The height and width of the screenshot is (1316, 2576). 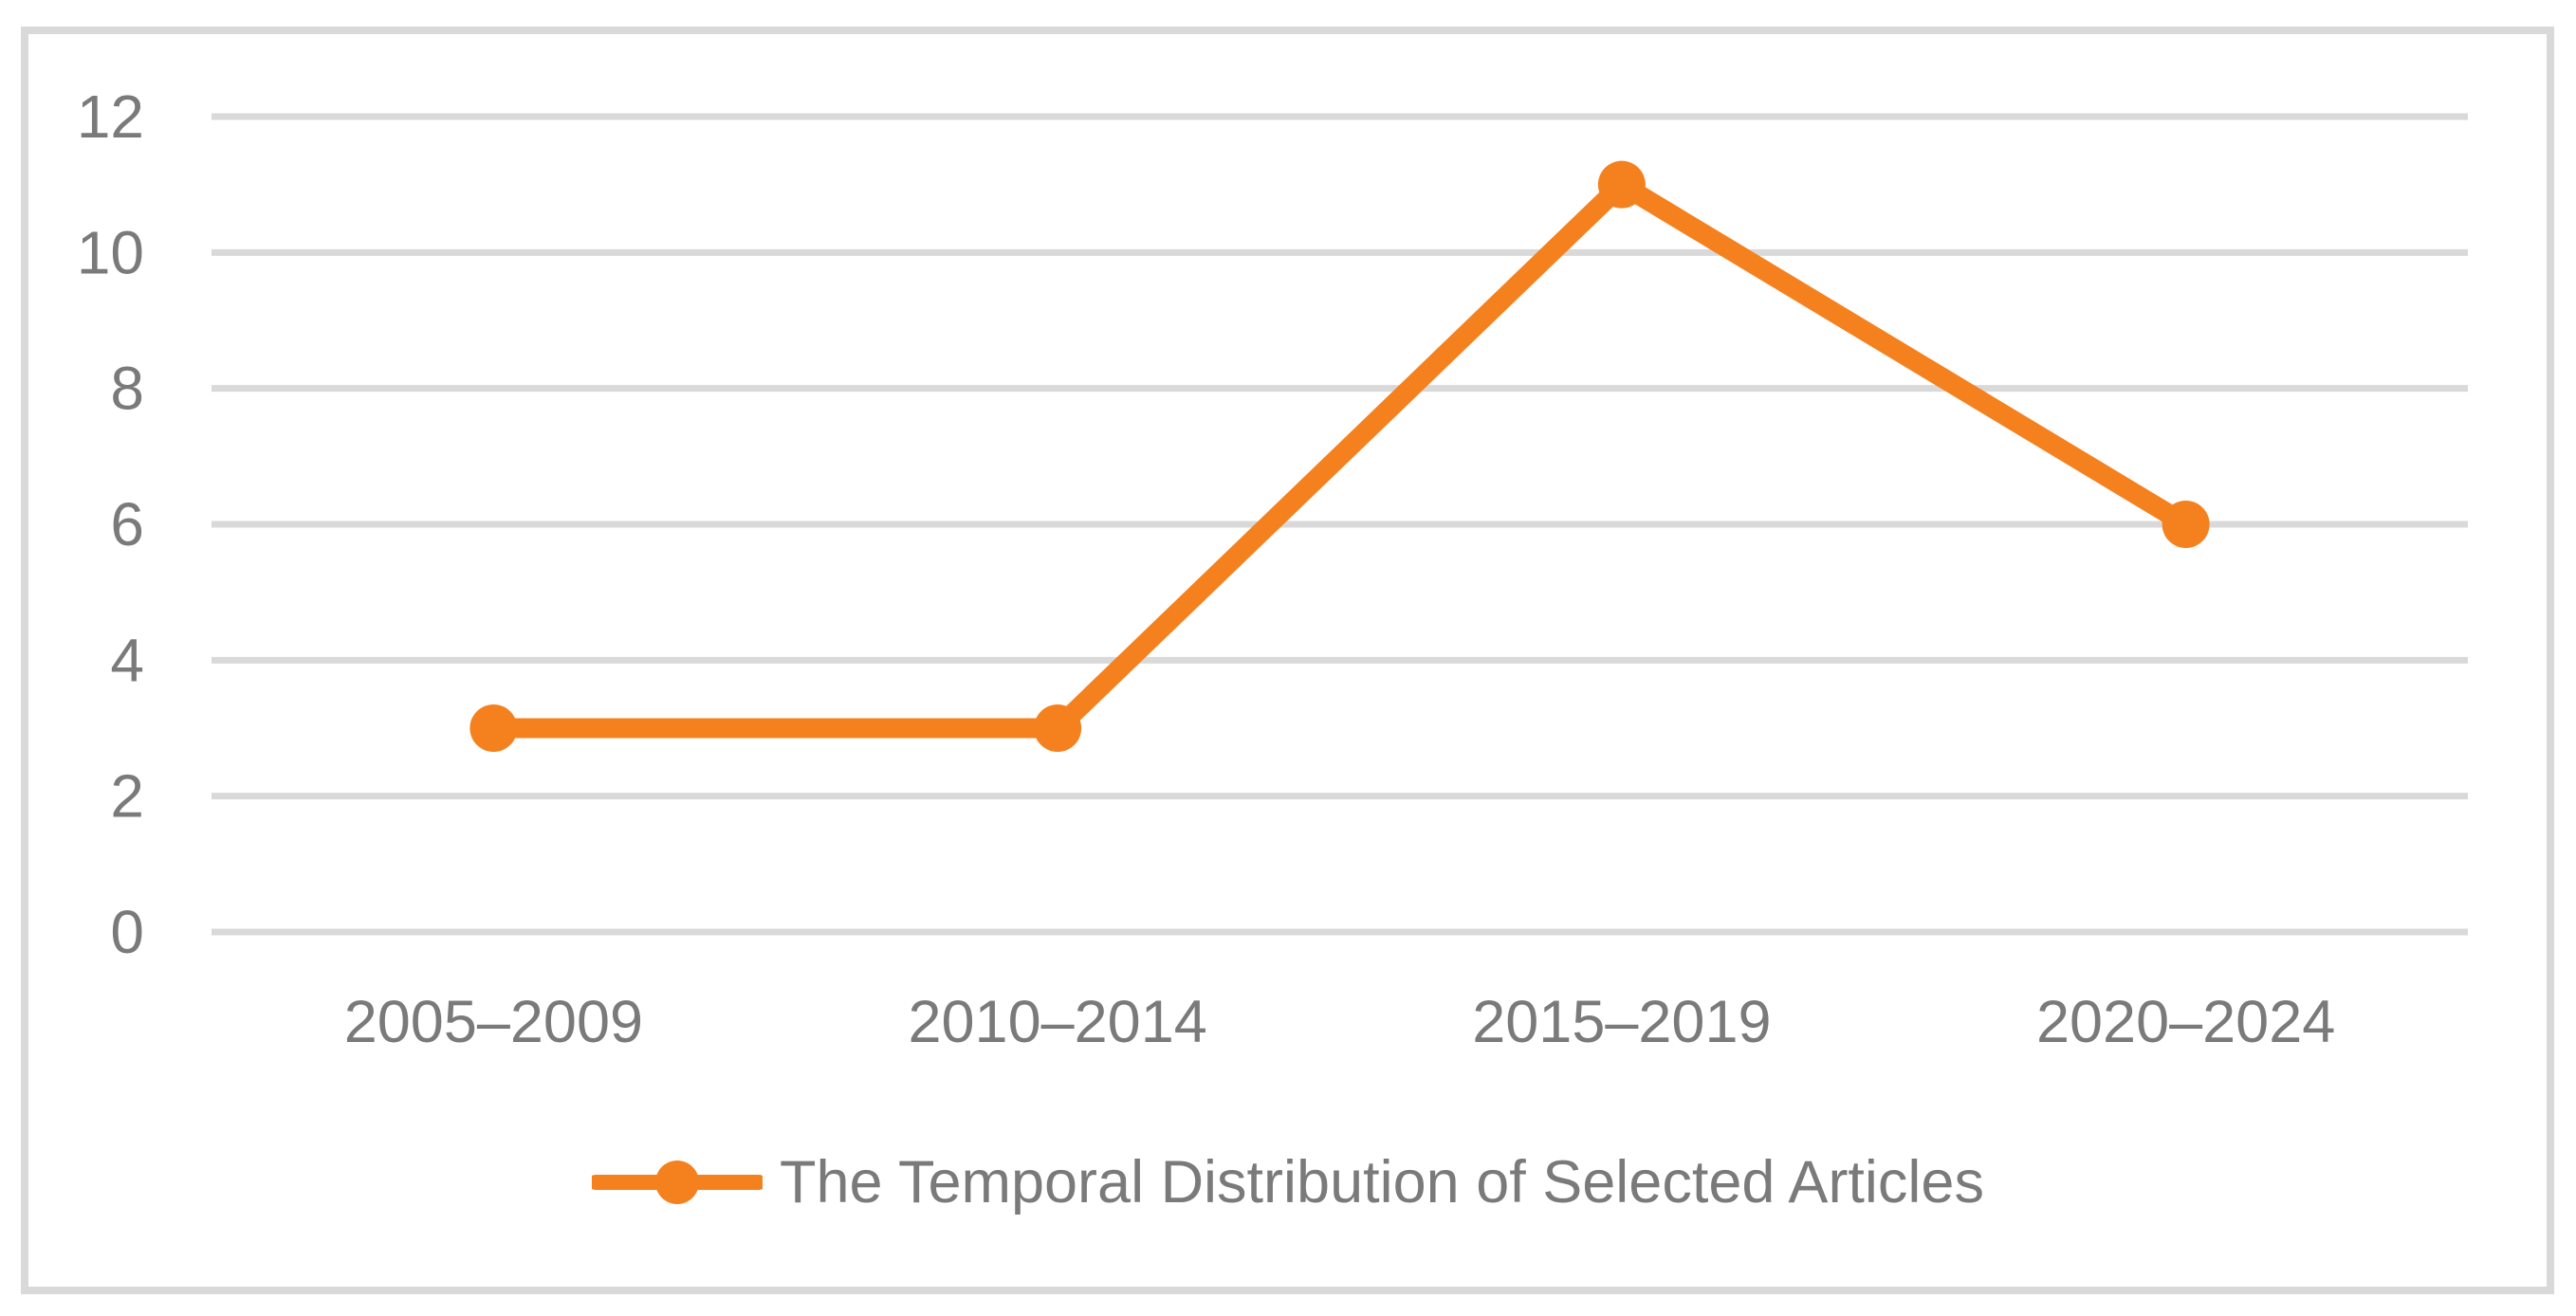 I want to click on y-axis-tick-label: 6, so click(x=127, y=524).